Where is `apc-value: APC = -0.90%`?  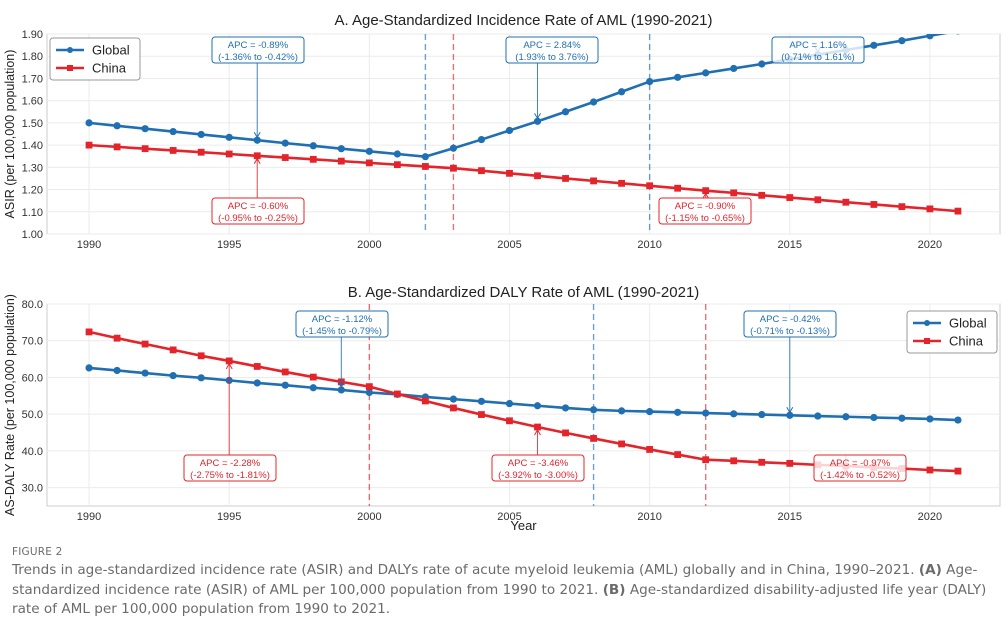
apc-value: APC = -0.90% is located at coordinates (705, 206).